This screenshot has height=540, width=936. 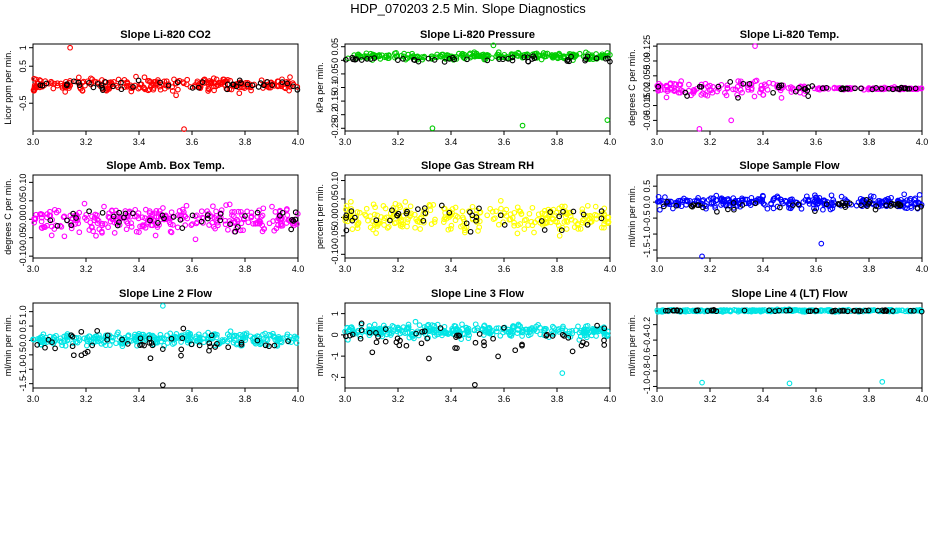 I want to click on y-tick-label: 0, so click(x=335, y=60).